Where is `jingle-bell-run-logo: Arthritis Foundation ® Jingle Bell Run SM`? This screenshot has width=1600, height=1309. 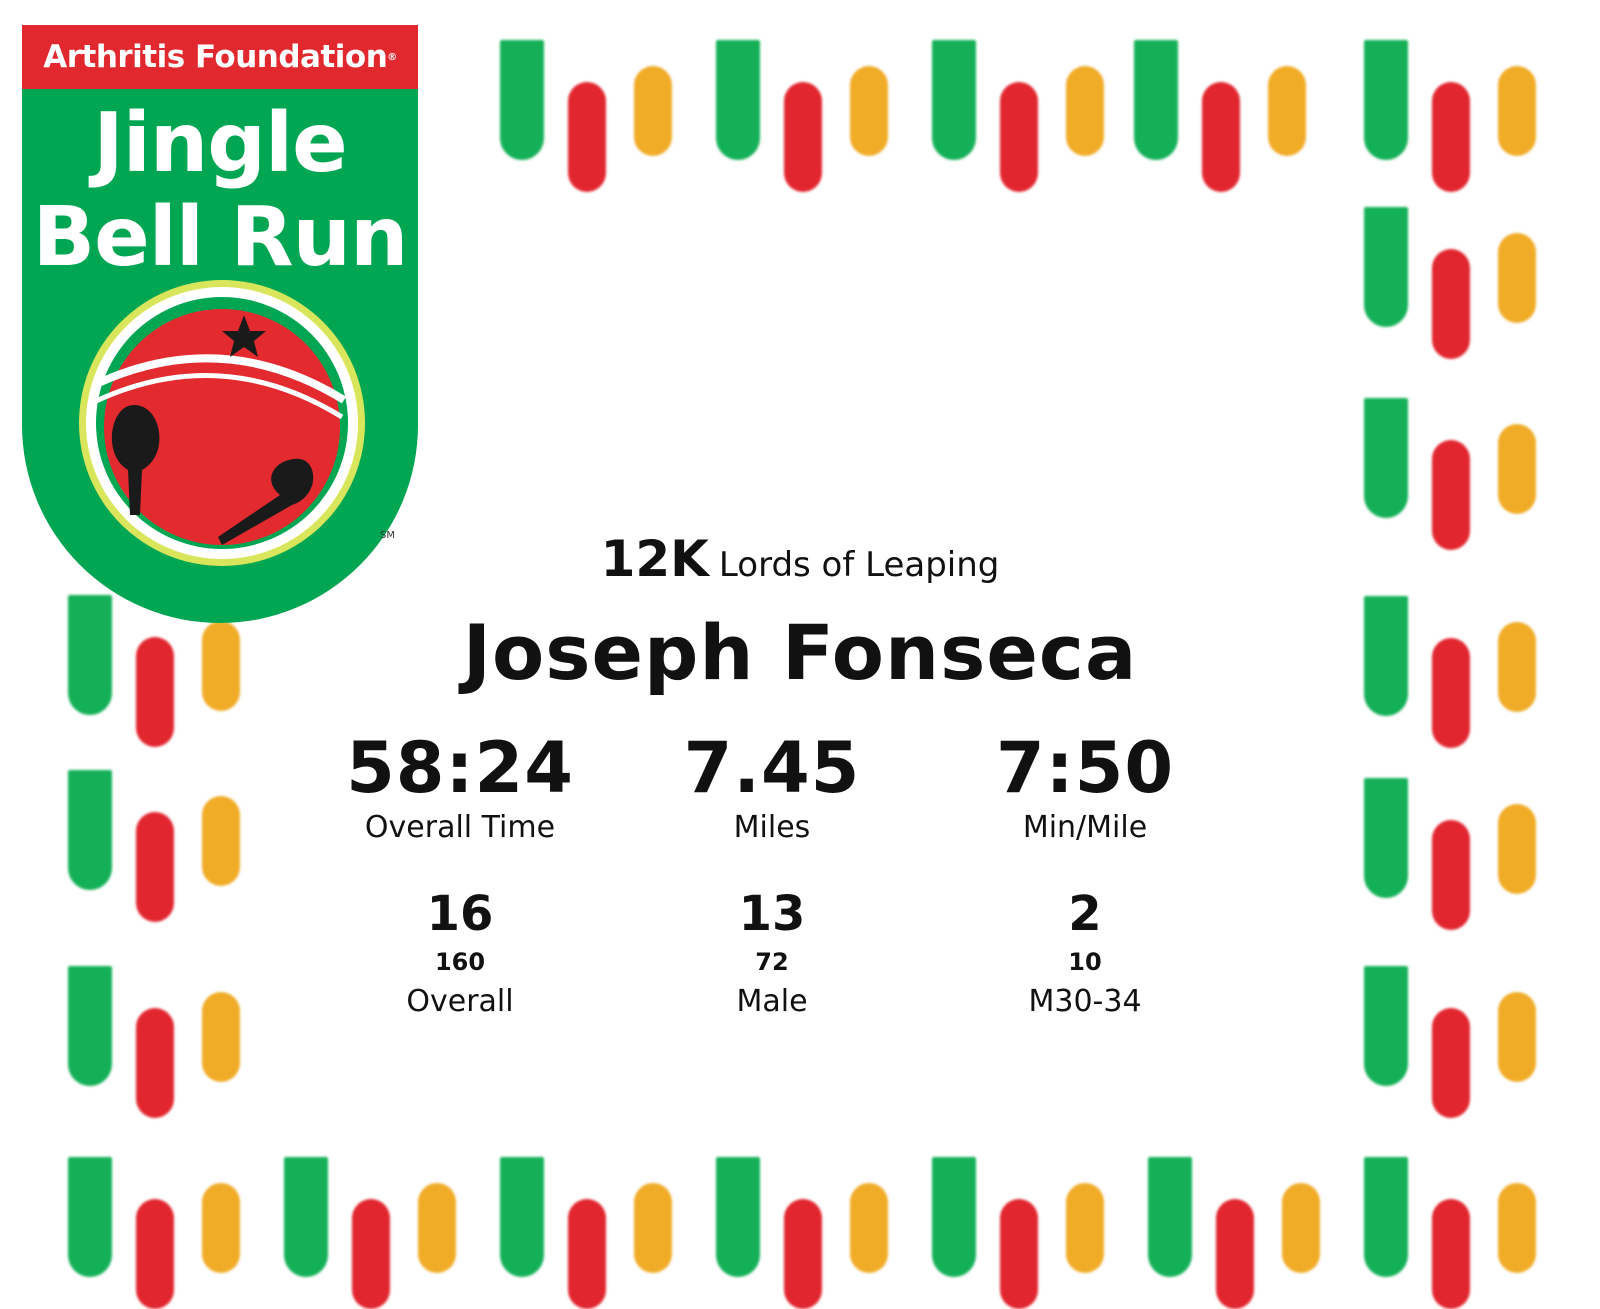
jingle-bell-run-logo: Arthritis Foundation ® Jingle Bell Run SM is located at coordinates (220, 325).